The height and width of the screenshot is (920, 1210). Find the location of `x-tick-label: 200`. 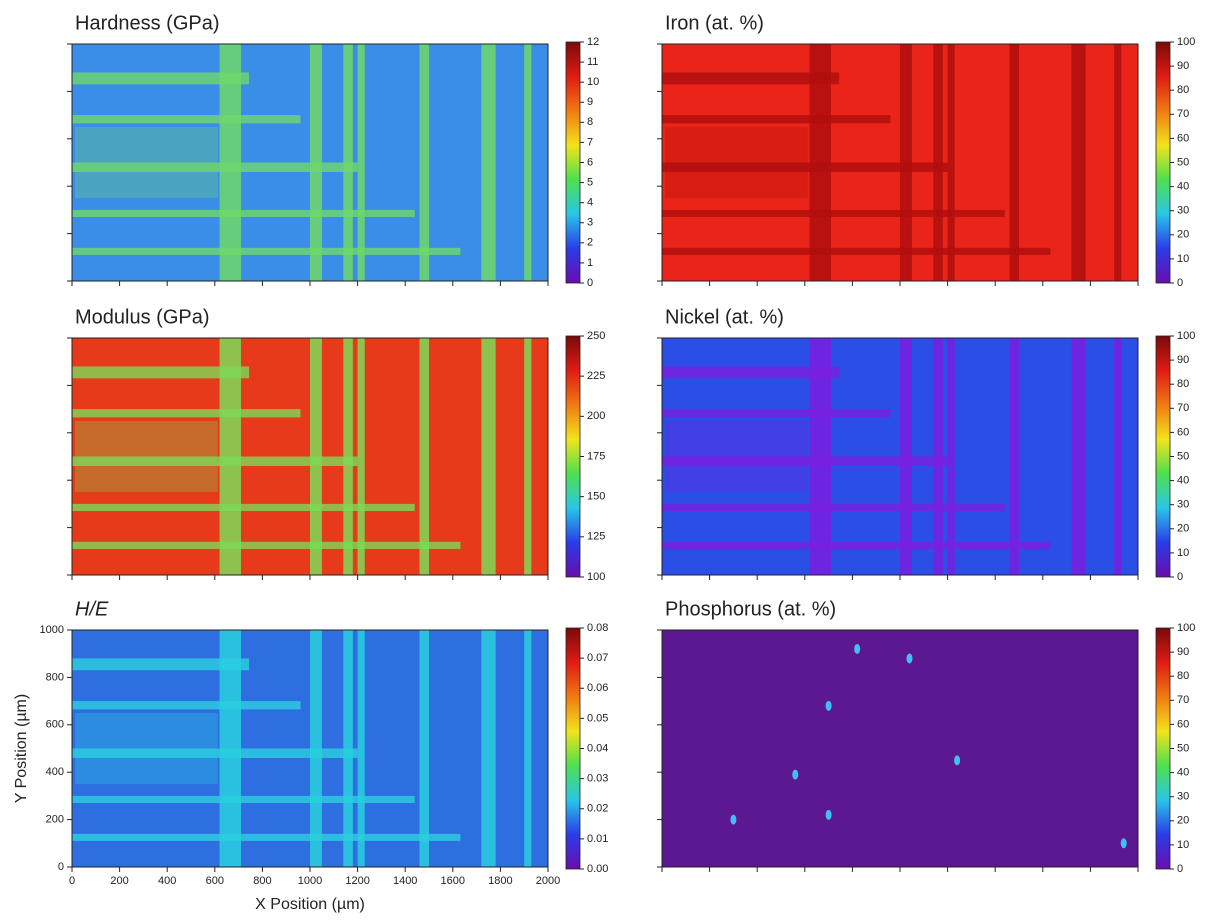

x-tick-label: 200 is located at coordinates (119, 881).